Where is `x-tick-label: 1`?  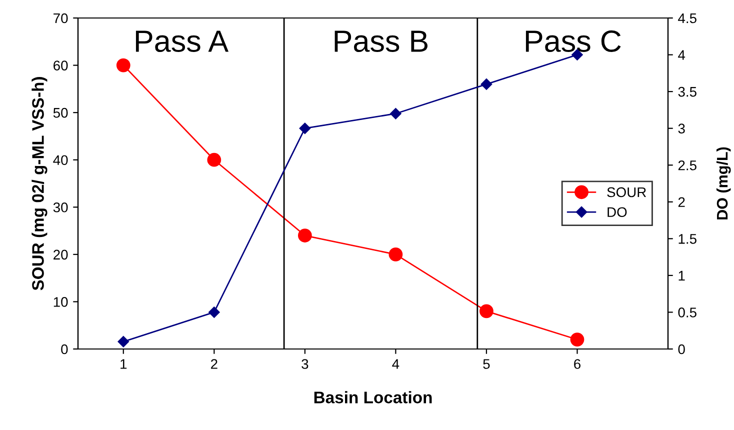
x-tick-label: 1 is located at coordinates (123, 364).